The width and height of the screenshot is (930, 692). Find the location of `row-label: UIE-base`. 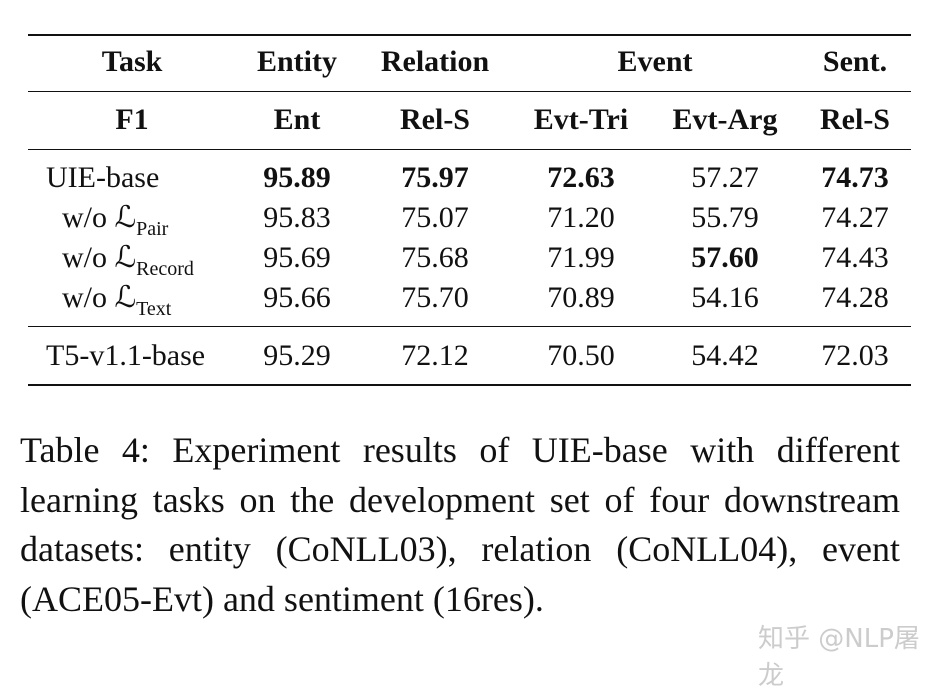

row-label: UIE-base is located at coordinates (102, 178).